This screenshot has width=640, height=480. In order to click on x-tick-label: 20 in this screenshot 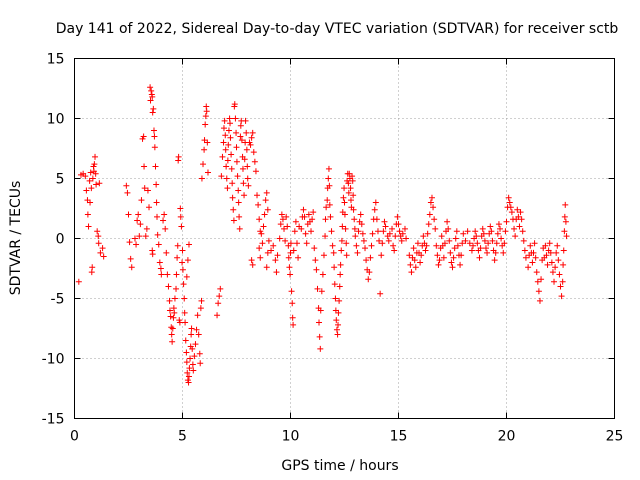, I will do `click(507, 437)`.